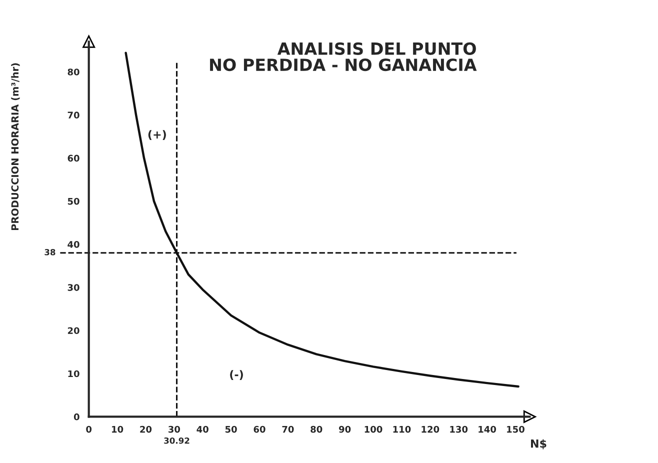 The height and width of the screenshot is (463, 658). What do you see at coordinates (15, 146) in the screenshot?
I see `y-axis-title: PRODUCCION HORARIA (m³/hr)` at bounding box center [15, 146].